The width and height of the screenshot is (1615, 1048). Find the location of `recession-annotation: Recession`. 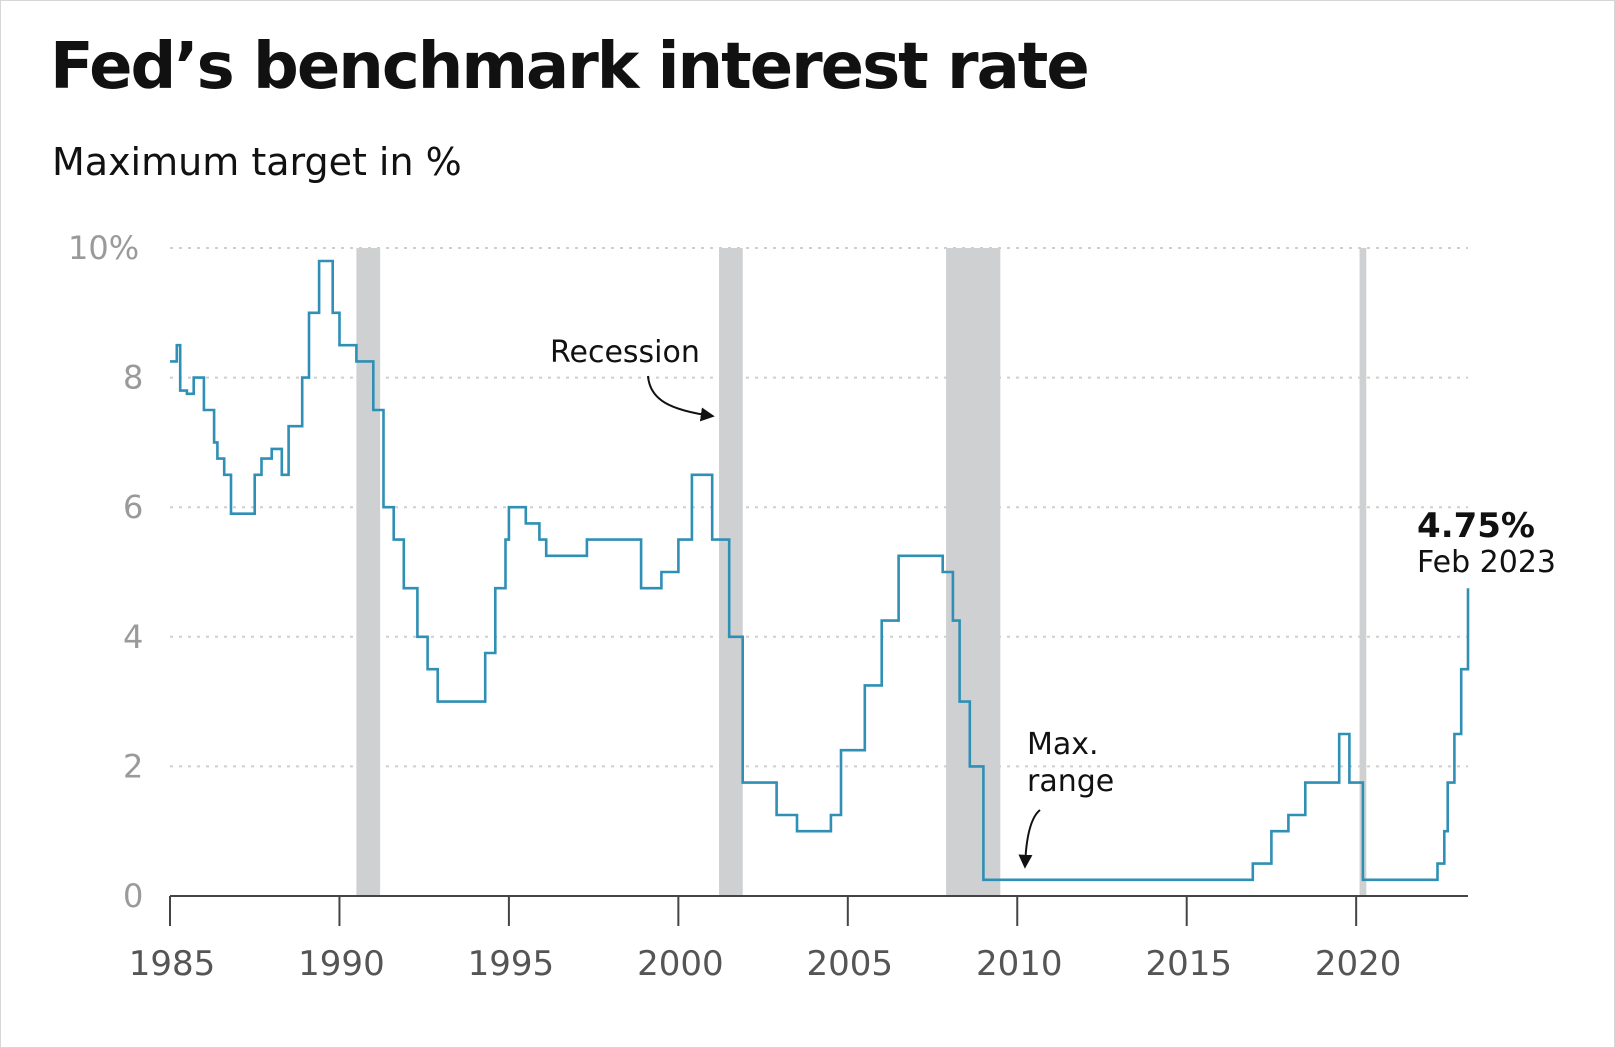

recession-annotation: Recession is located at coordinates (632, 378).